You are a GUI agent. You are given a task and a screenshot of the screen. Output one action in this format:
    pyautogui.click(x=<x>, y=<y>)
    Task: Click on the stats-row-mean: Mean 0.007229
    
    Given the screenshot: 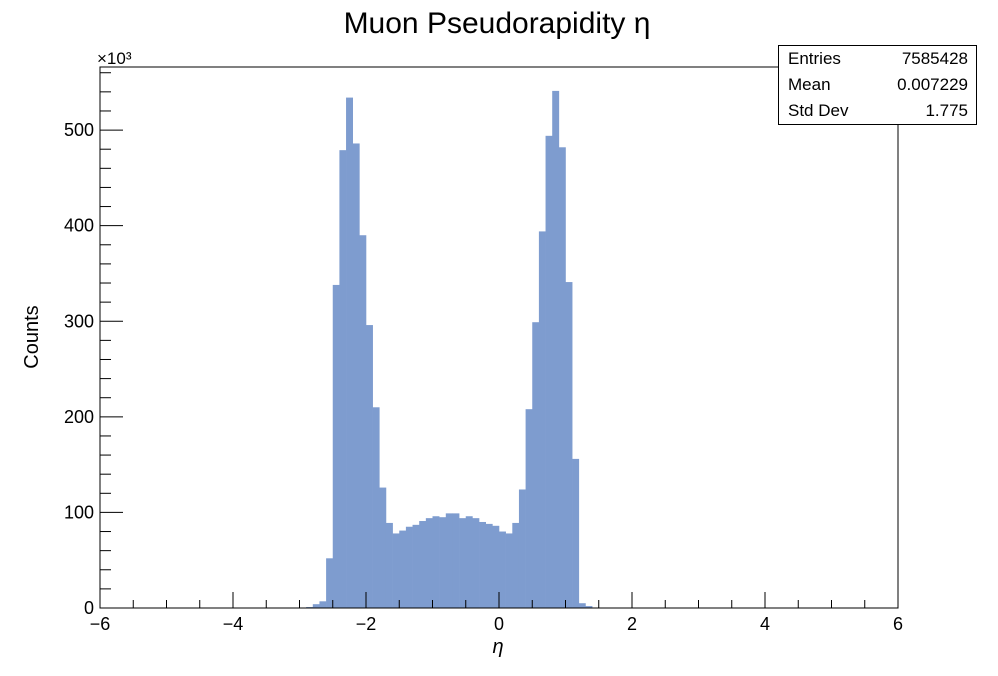 What is the action you would take?
    pyautogui.click(x=877, y=85)
    